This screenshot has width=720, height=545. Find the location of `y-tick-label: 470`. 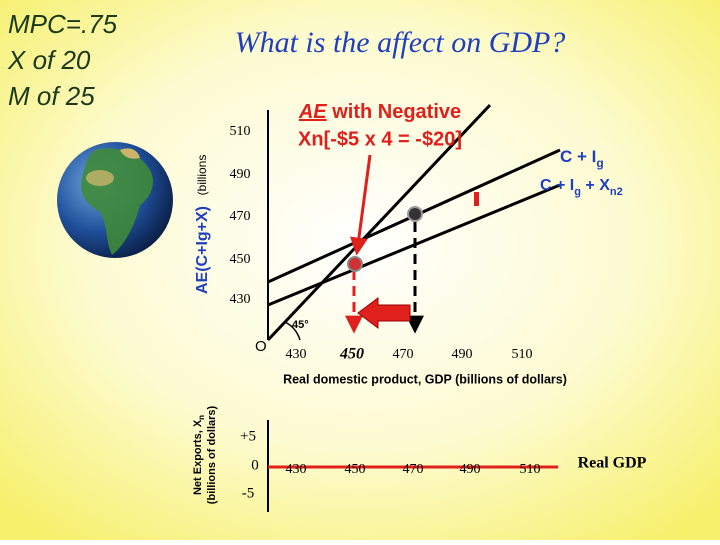

y-tick-label: 470 is located at coordinates (240, 216).